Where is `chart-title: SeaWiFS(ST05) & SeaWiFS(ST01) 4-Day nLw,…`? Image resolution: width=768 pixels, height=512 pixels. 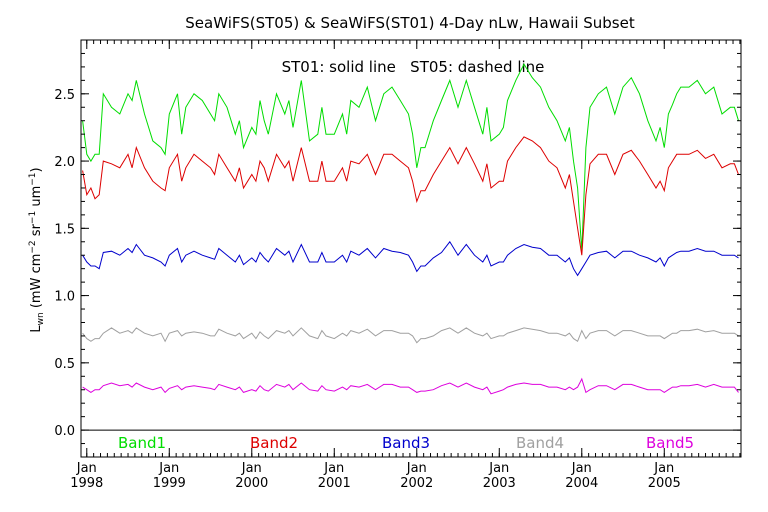 chart-title: SeaWiFS(ST05) & SeaWiFS(ST01) 4-Day nLw,… is located at coordinates (410, 23).